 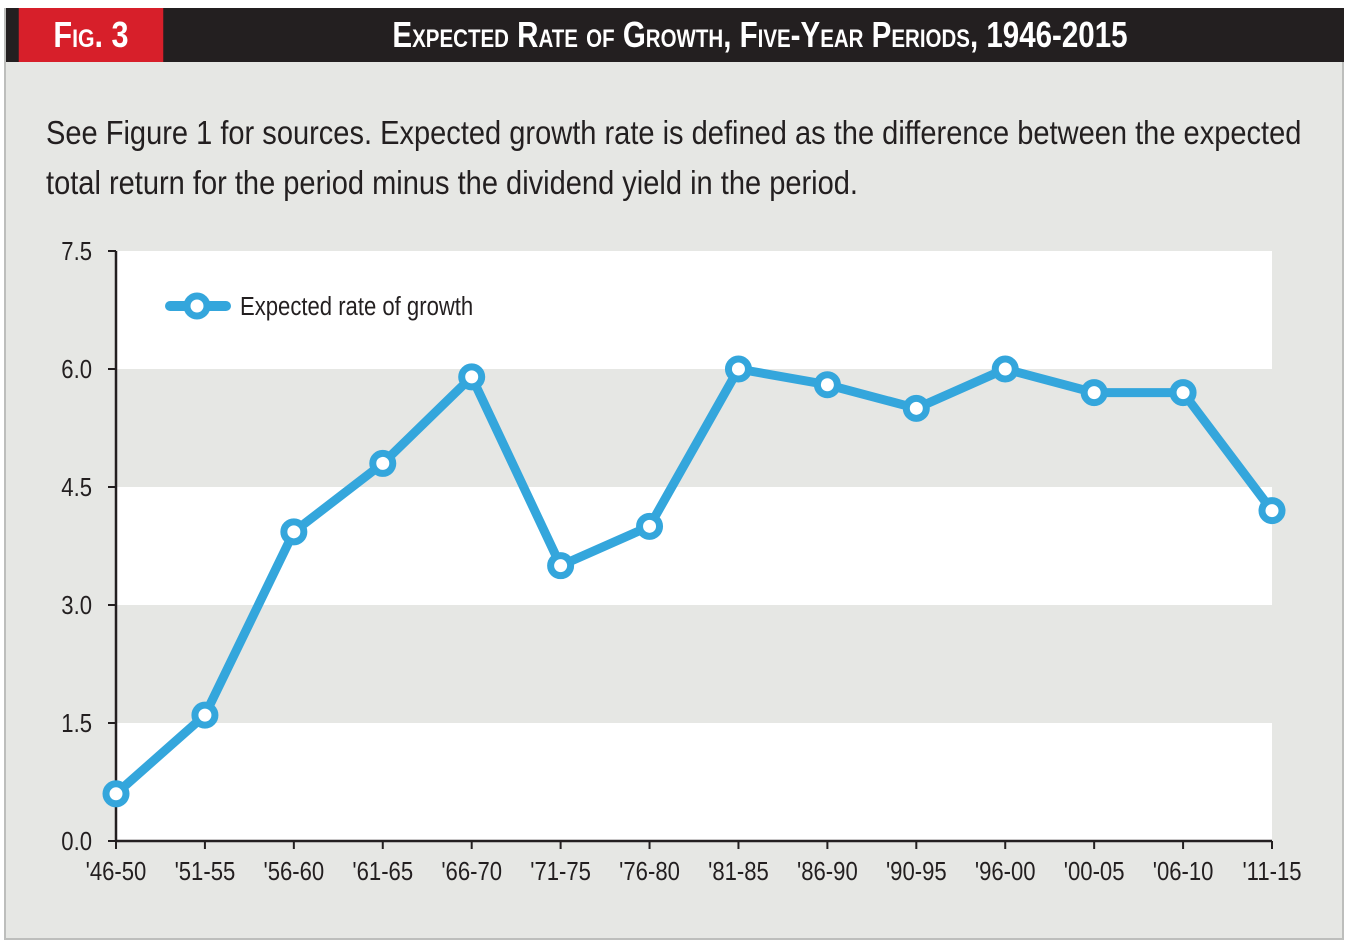 What do you see at coordinates (382, 871) in the screenshot?
I see `x-tick-label: '61-65` at bounding box center [382, 871].